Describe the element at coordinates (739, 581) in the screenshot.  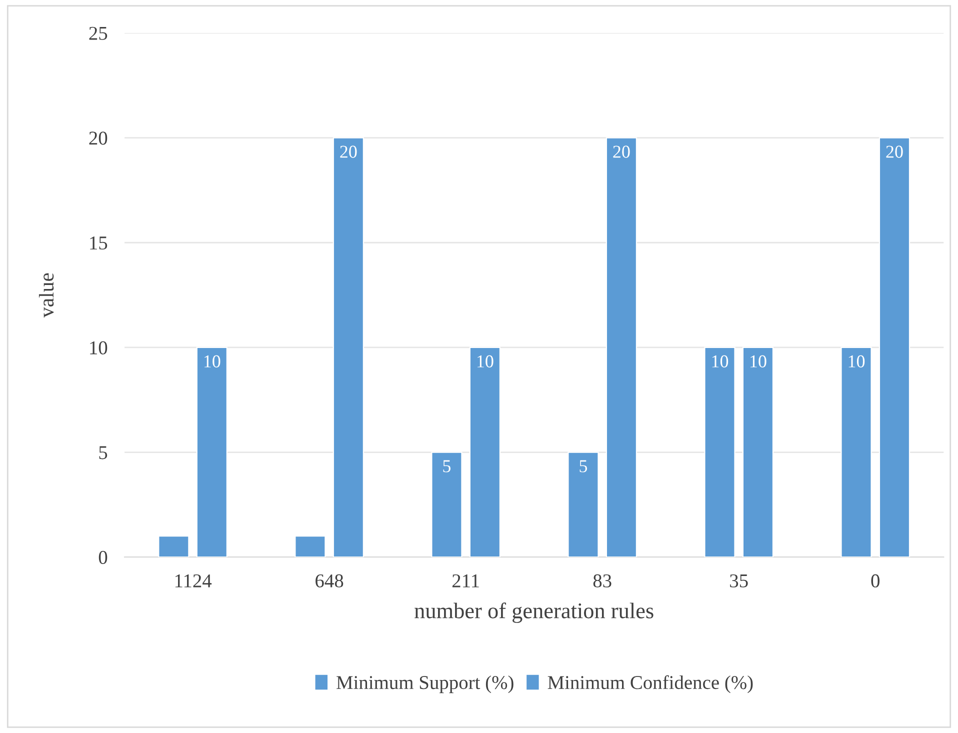
I see `x-tick-label: 35` at that location.